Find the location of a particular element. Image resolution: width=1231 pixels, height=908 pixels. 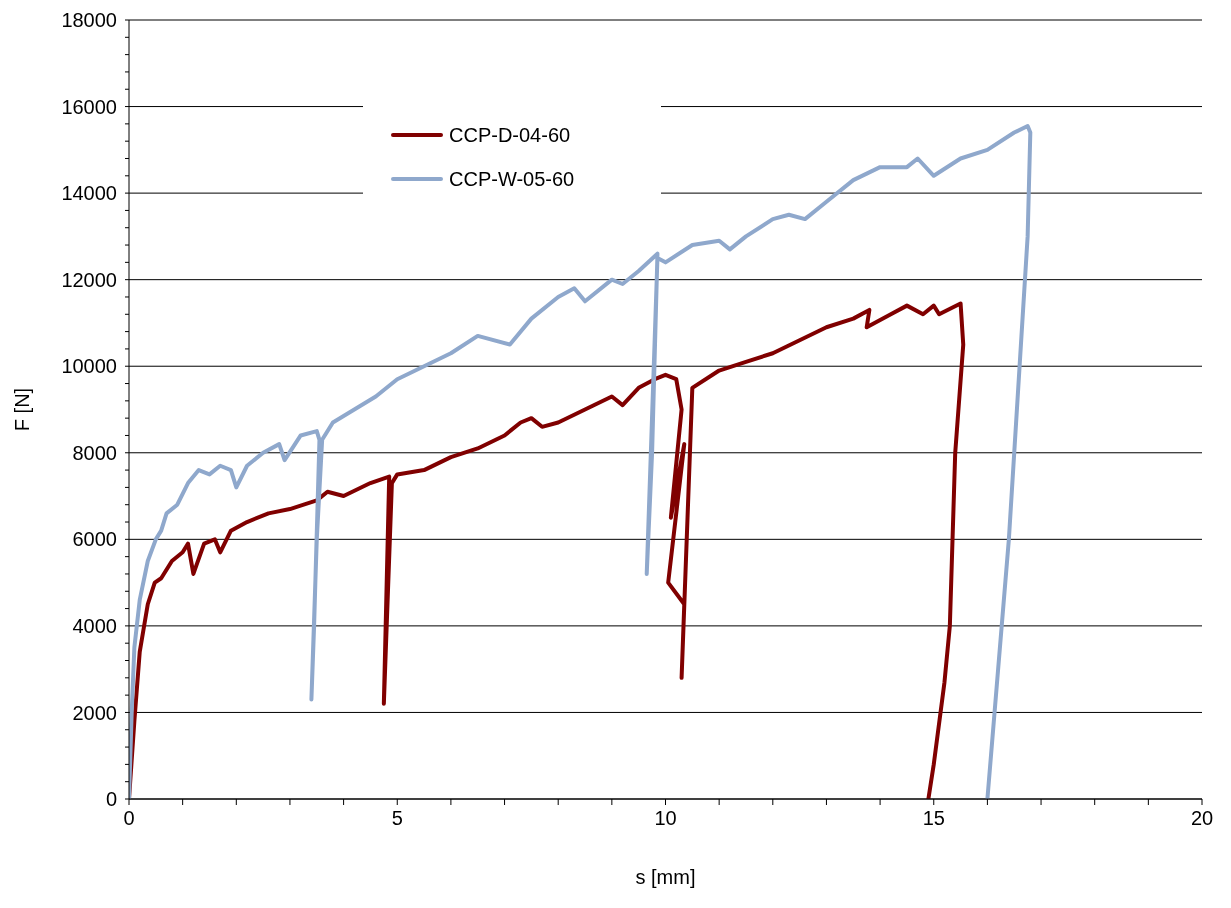

legend-label: CCP-W-05-60 is located at coordinates (512, 179).